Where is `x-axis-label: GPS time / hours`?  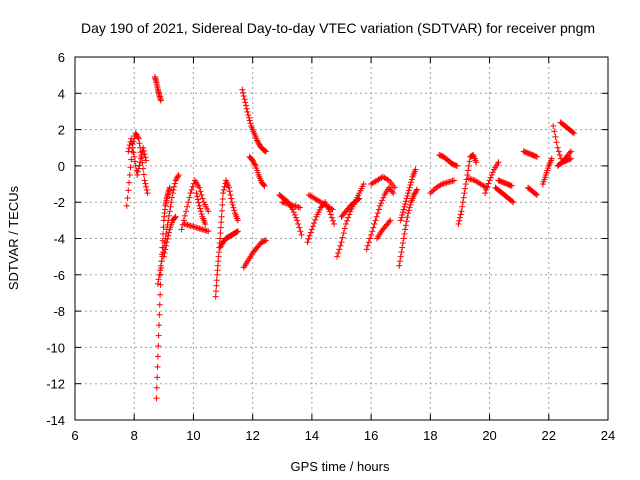
x-axis-label: GPS time / hours is located at coordinates (340, 466).